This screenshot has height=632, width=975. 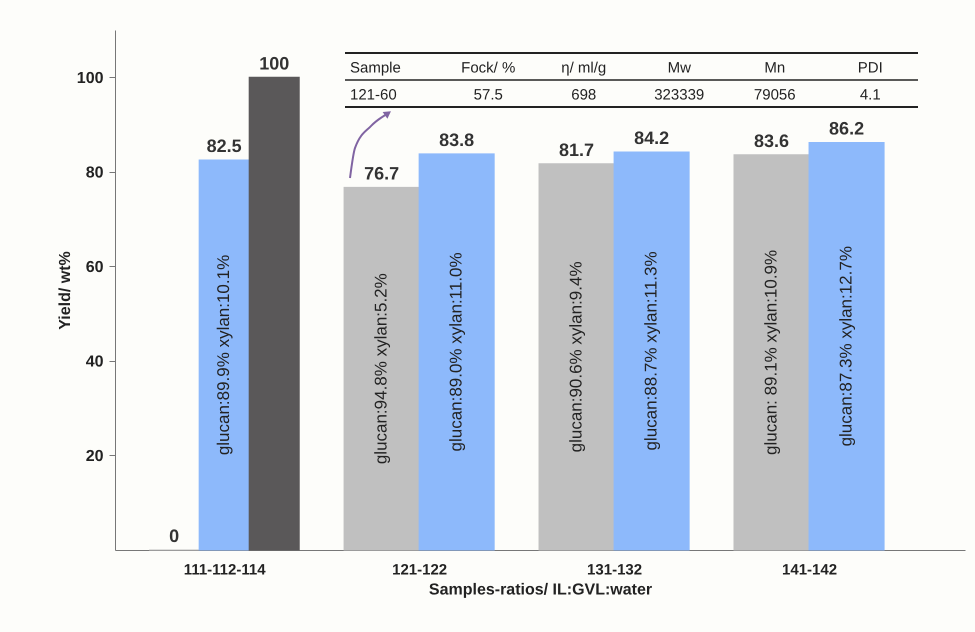 I want to click on x-tick-label: 141-142, so click(x=810, y=570).